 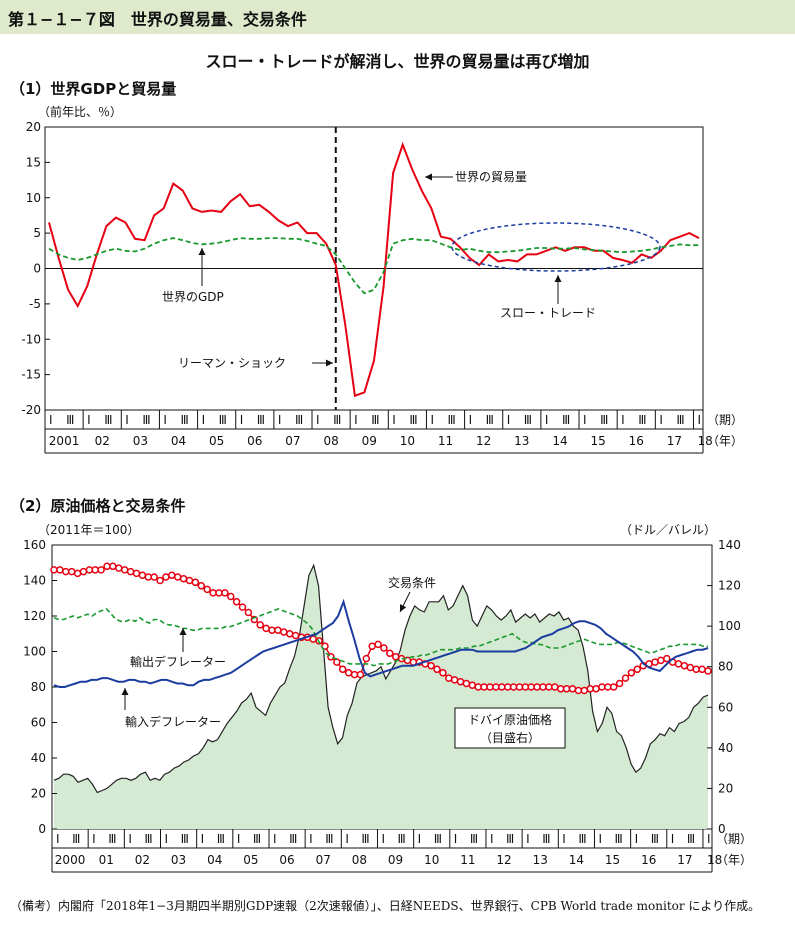 What do you see at coordinates (722, 829) in the screenshot?
I see `chart2-ytick-right-label: 0` at bounding box center [722, 829].